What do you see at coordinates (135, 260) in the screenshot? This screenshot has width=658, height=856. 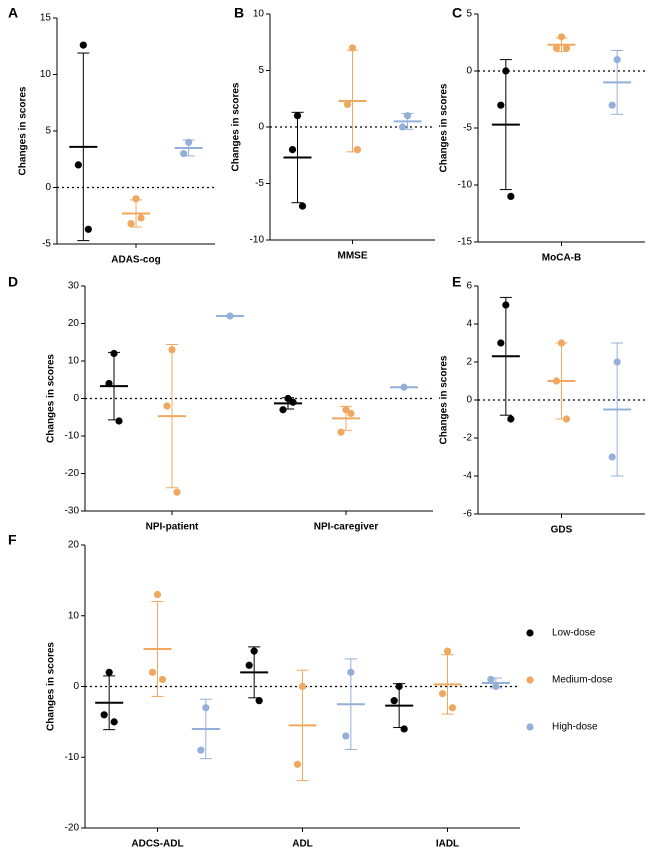 I see `x-tick-label: ADAS-cog` at bounding box center [135, 260].